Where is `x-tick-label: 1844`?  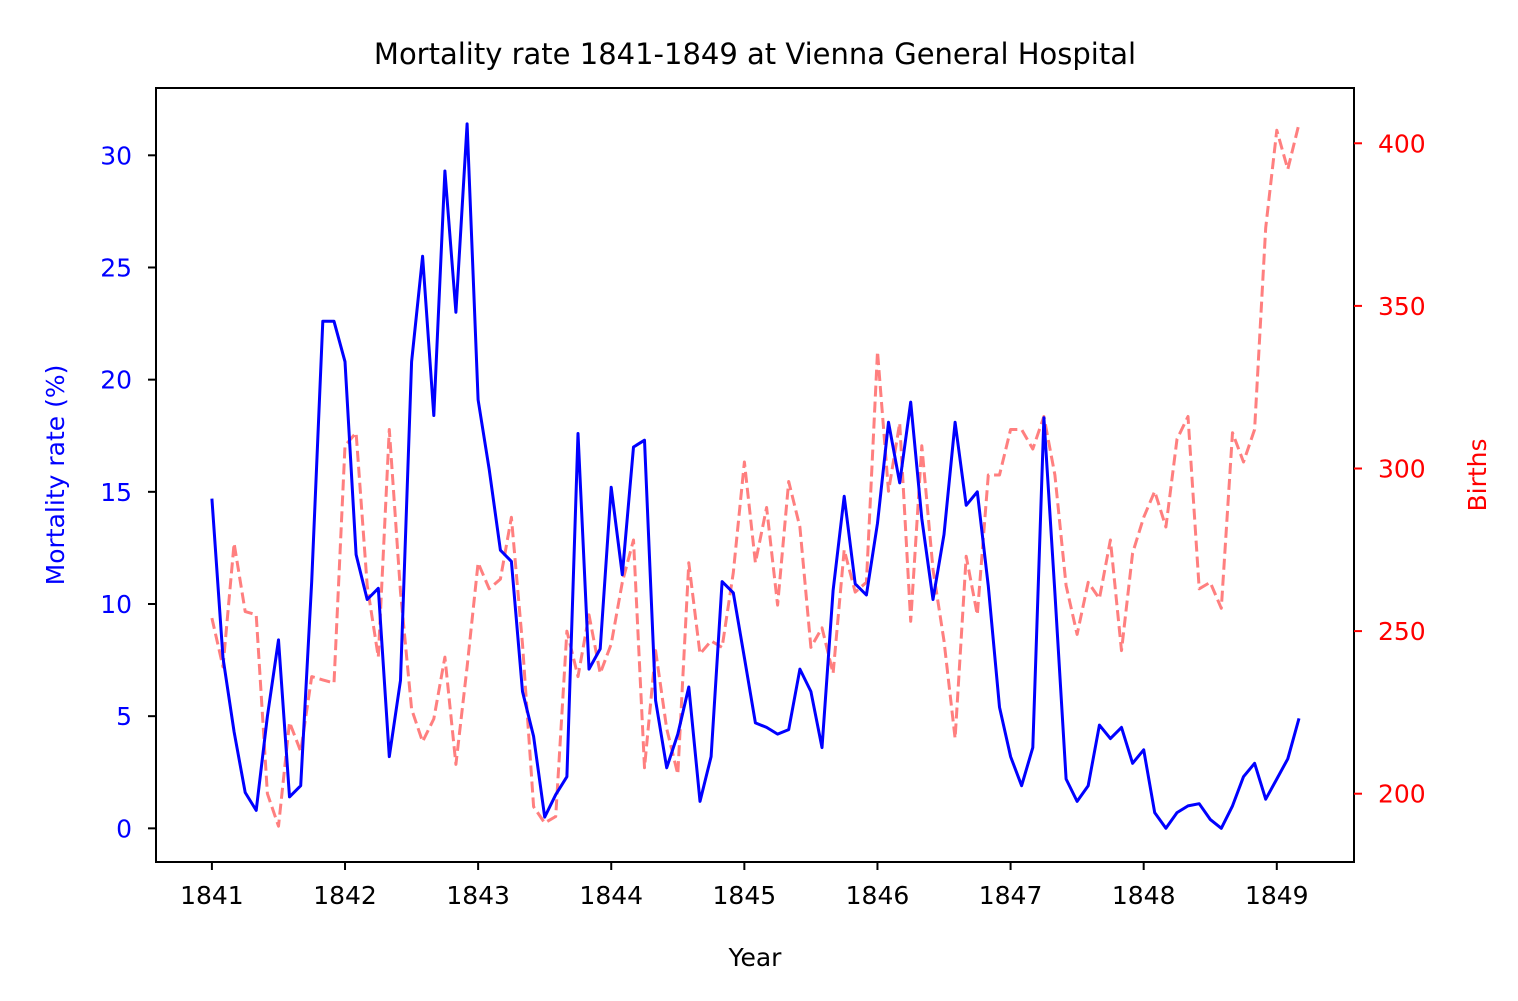
x-tick-label: 1844 is located at coordinates (611, 895).